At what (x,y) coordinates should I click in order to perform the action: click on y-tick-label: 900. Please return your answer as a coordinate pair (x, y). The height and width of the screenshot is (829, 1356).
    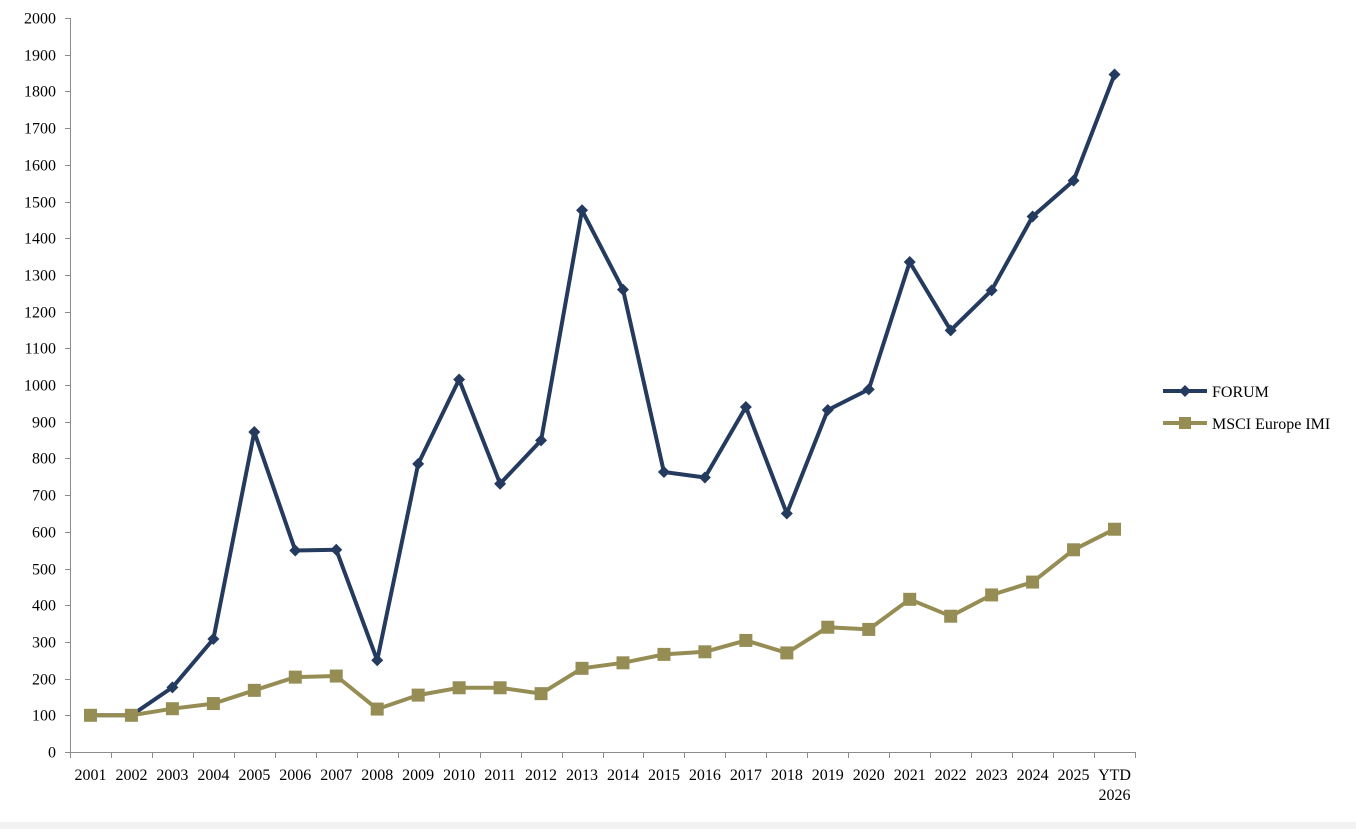
    Looking at the image, I should click on (44, 423).